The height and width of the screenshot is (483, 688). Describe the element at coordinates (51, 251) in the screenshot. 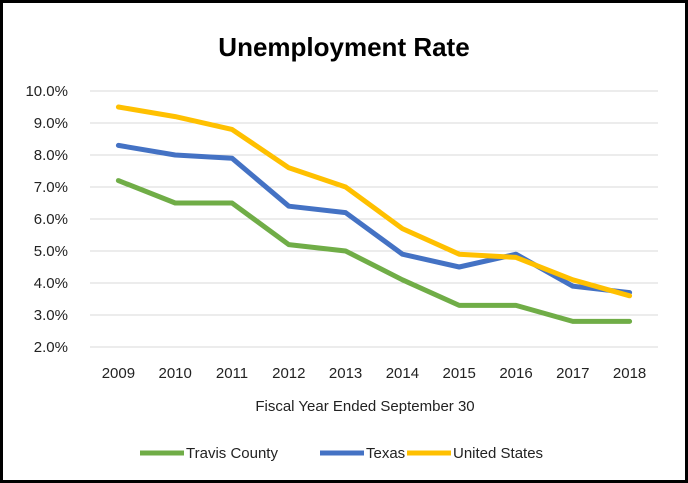

I see `y-tick-label: 5.0%` at that location.